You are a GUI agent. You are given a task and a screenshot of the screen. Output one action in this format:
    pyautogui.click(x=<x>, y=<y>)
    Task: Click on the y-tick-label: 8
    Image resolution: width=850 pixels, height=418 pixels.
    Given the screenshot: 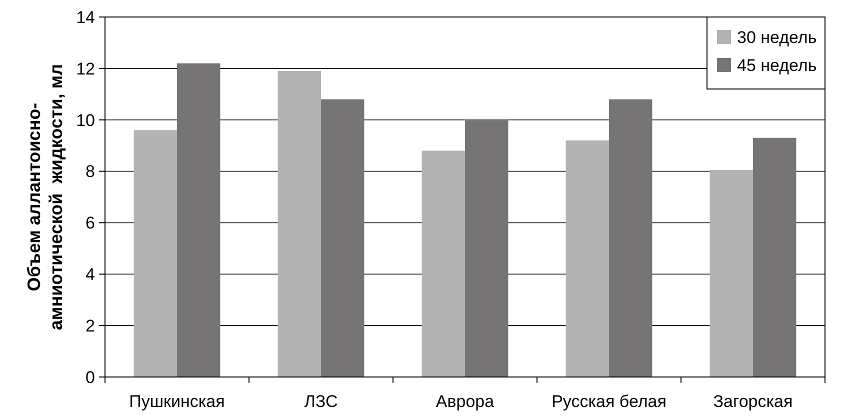 What is the action you would take?
    pyautogui.click(x=90, y=172)
    